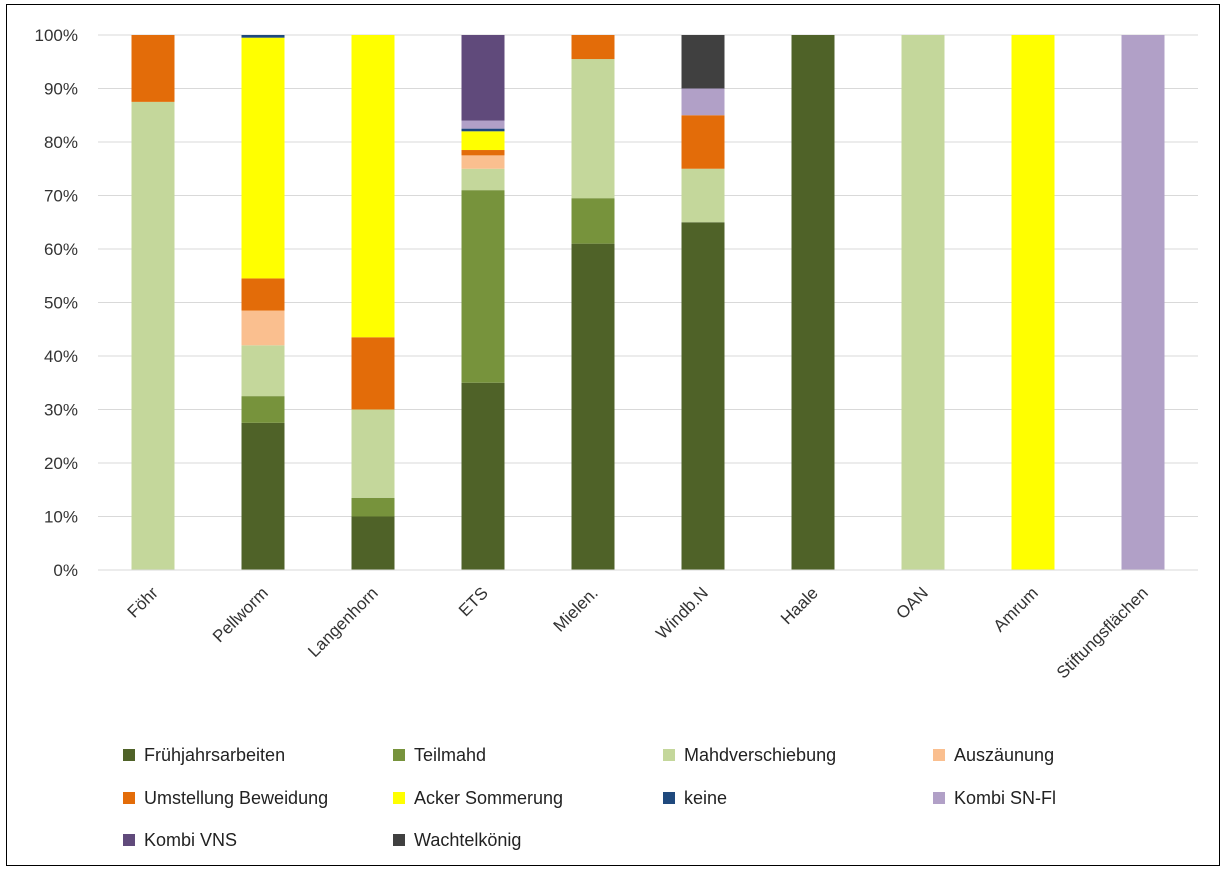 Image resolution: width=1227 pixels, height=870 pixels. I want to click on legend-label: Umstellung Beweidung, so click(236, 798).